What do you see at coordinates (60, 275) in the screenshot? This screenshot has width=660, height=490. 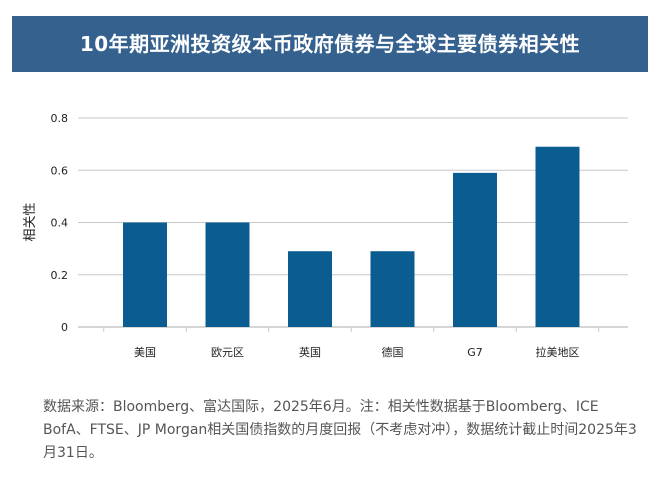 I see `y-tick-label: 0.2` at bounding box center [60, 275].